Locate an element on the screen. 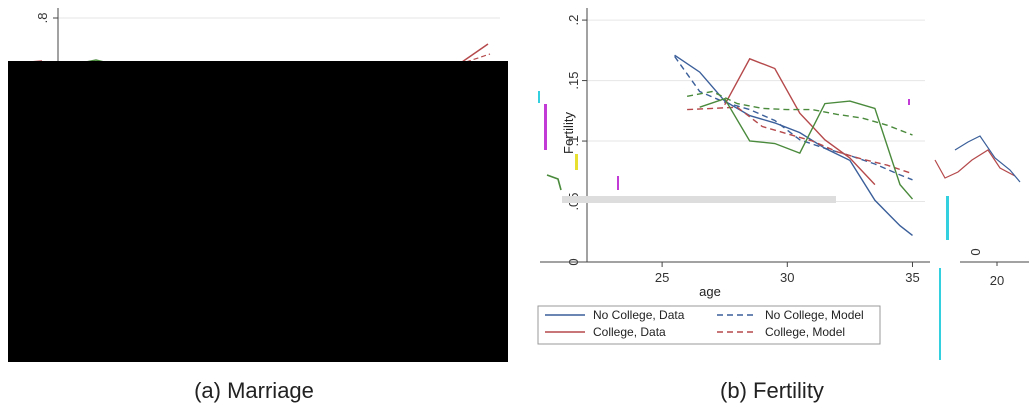 The width and height of the screenshot is (1029, 411). series-fragment is located at coordinates (554, 182).